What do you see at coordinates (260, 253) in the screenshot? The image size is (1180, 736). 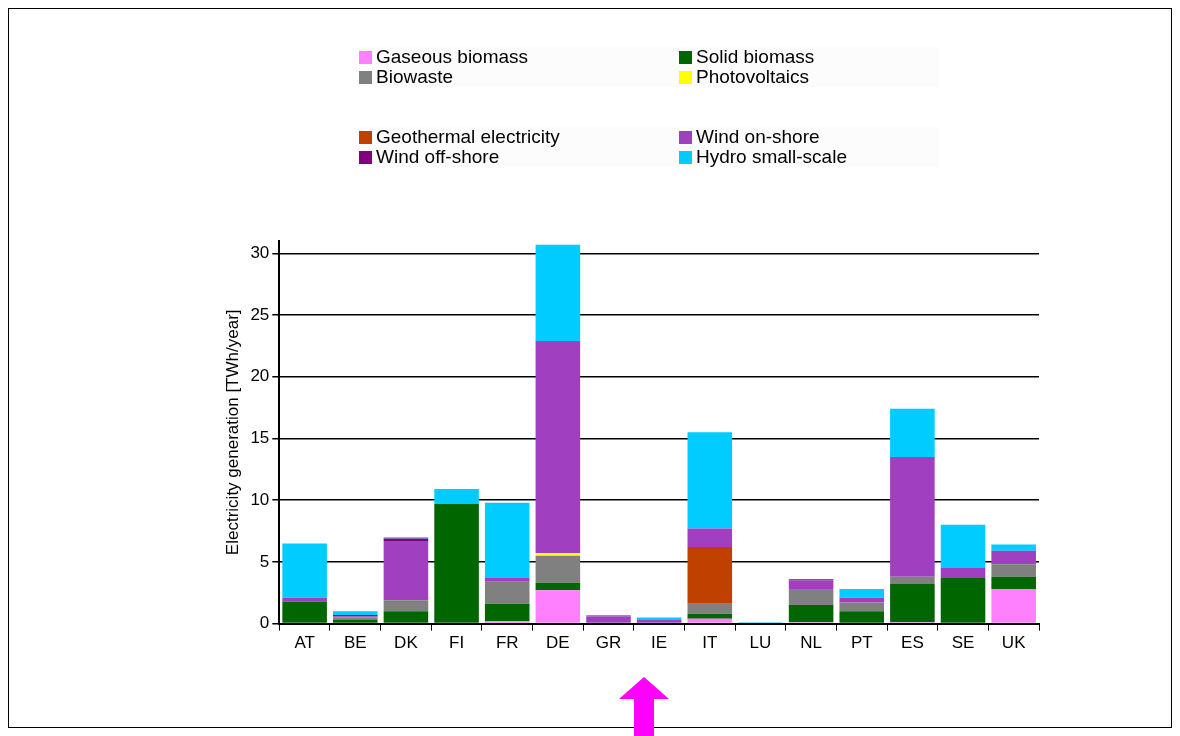 I see `y-tick-label: 30` at bounding box center [260, 253].